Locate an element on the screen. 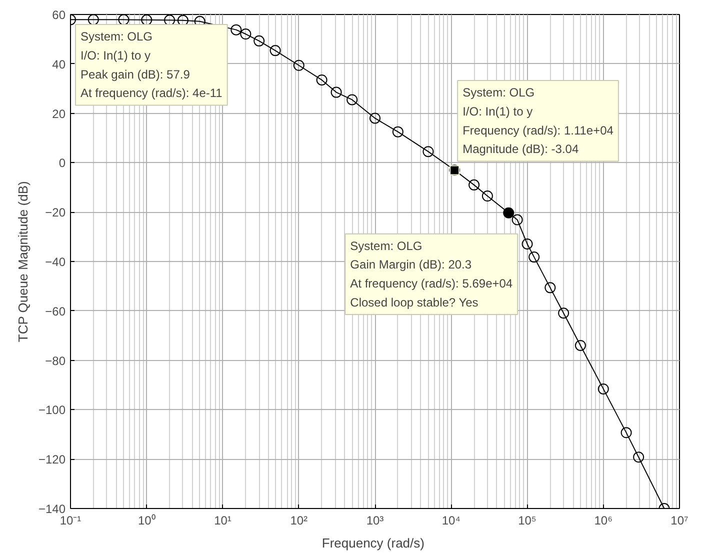 Image resolution: width=701 pixels, height=558 pixels. y-tick-label: 40 is located at coordinates (59, 64).